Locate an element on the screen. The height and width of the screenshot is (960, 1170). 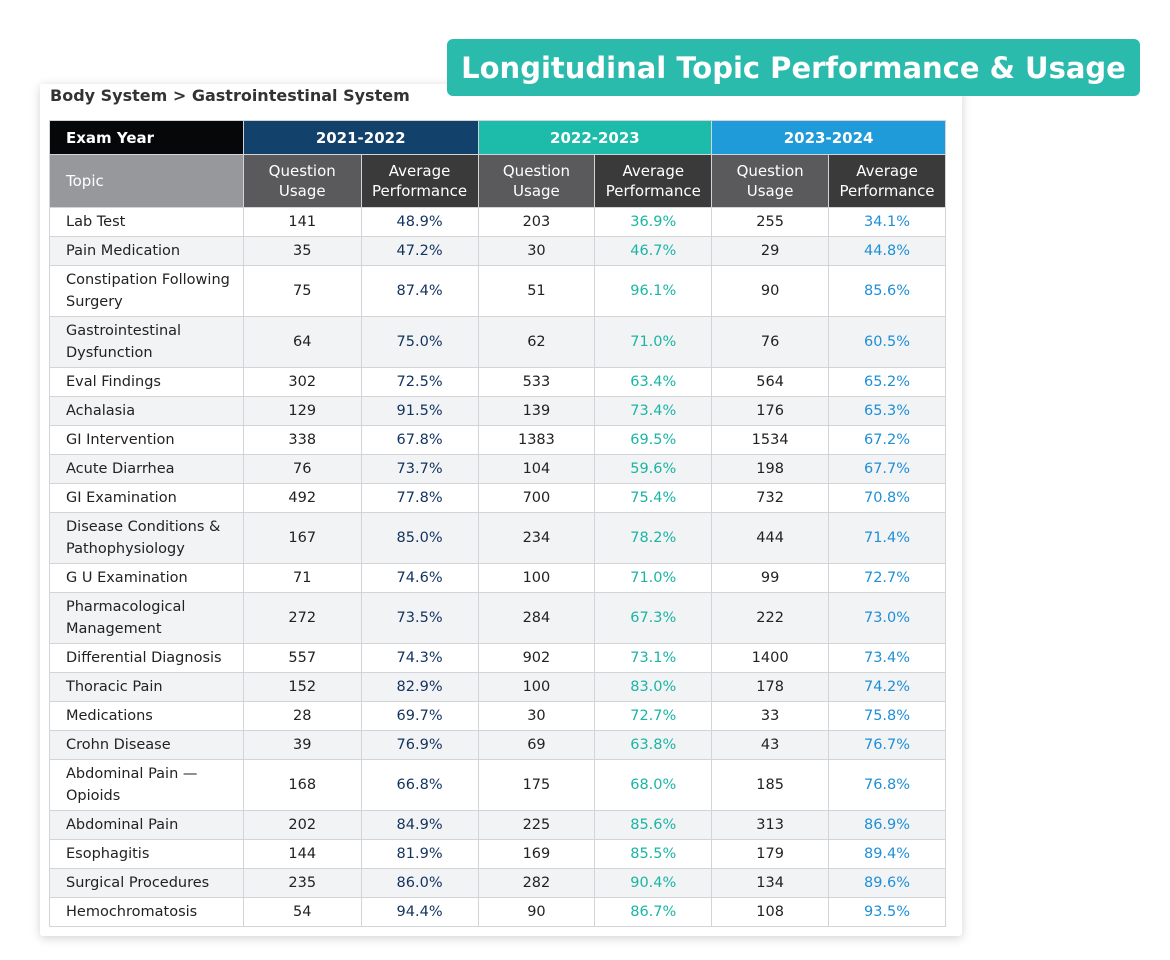
topic-cell: Crohn Disease is located at coordinates (146, 745).